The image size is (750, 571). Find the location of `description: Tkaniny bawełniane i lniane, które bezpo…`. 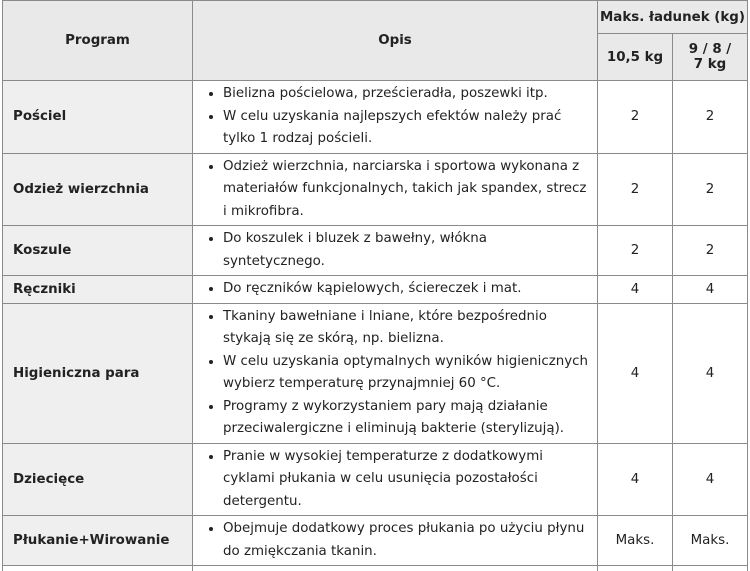

description: Tkaniny bawełniane i lniane, które bezpo… is located at coordinates (395, 373).